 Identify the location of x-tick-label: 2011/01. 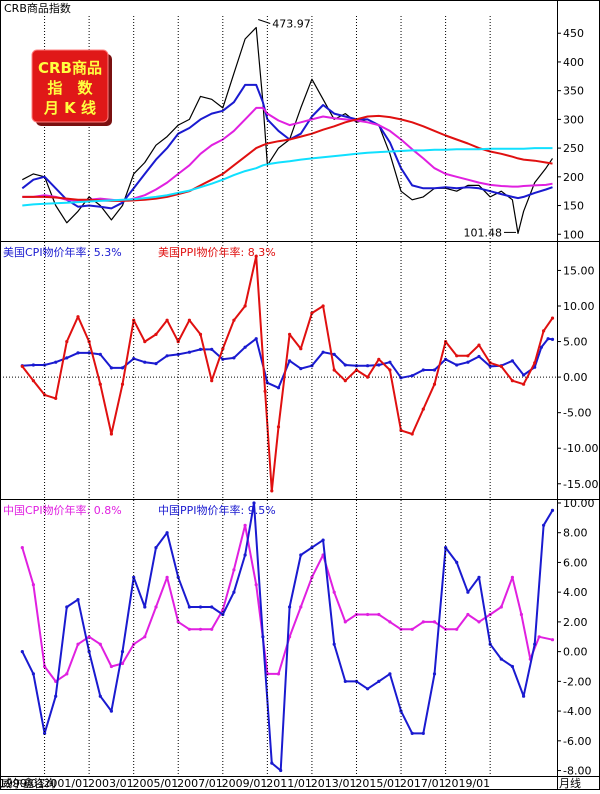
(289, 783).